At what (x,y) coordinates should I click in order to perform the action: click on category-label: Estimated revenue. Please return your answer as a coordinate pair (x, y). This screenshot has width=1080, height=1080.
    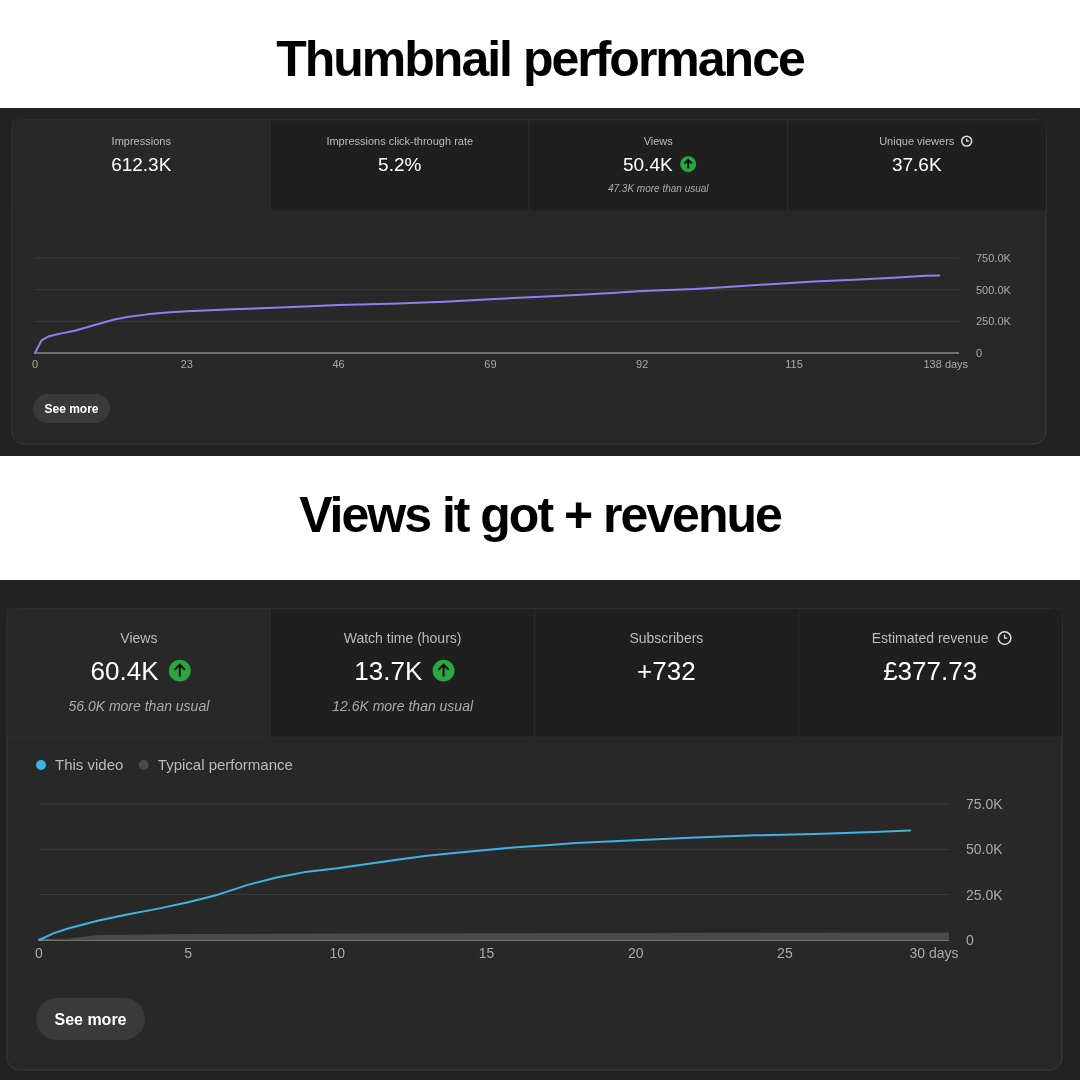
    Looking at the image, I should click on (930, 638).